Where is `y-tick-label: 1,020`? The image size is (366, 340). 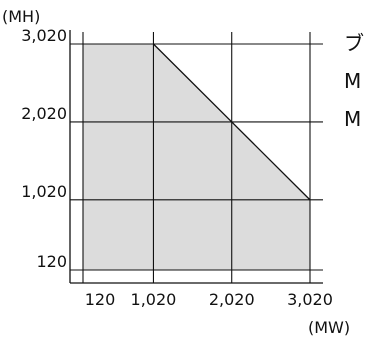 y-tick-label: 1,020 is located at coordinates (44, 191).